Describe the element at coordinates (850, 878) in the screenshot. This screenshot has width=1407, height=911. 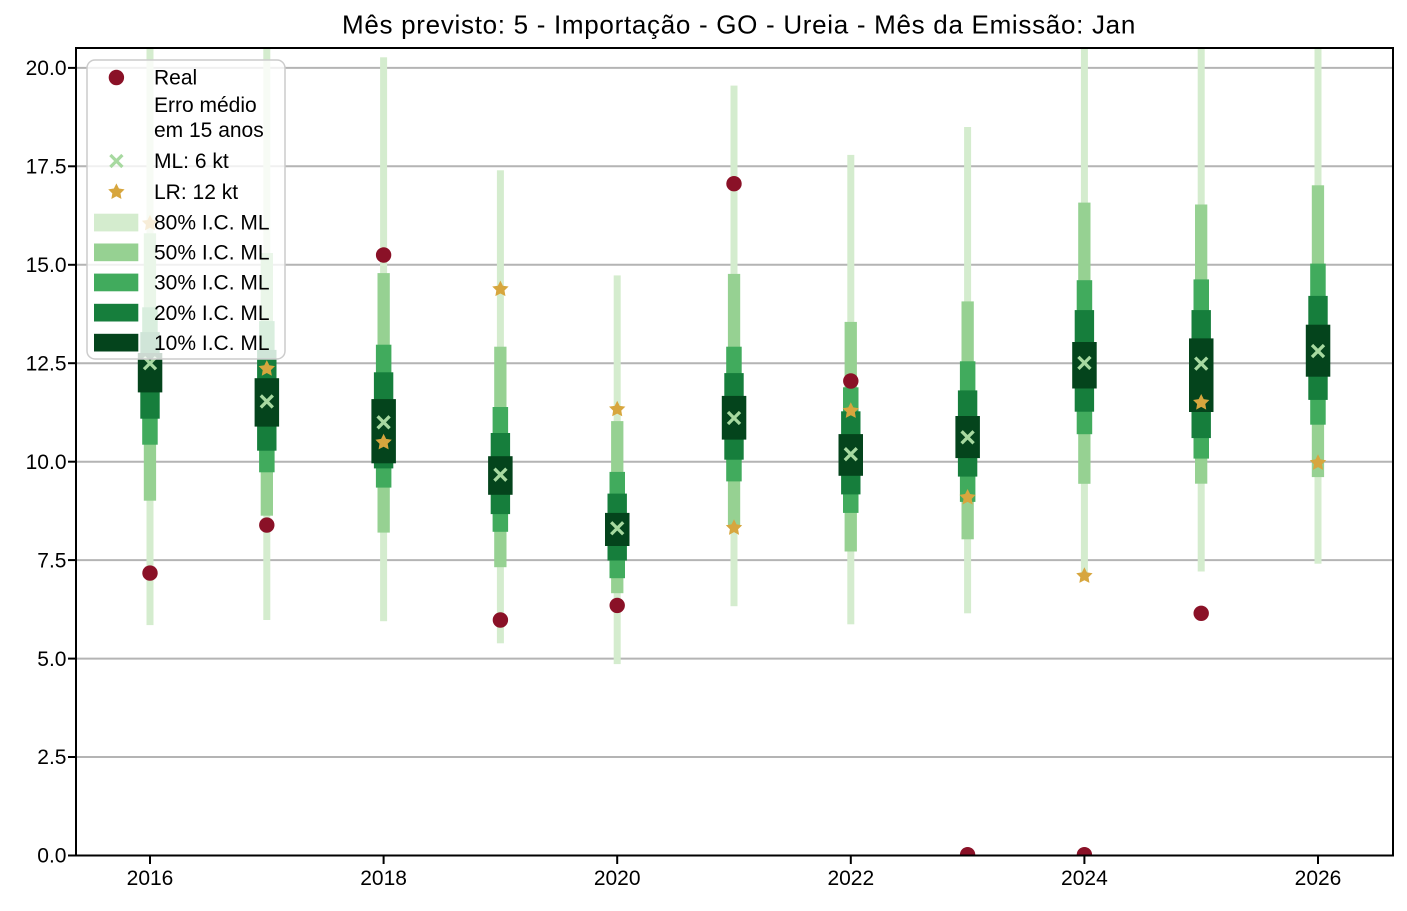
I see `svg-text: 2022` at that location.